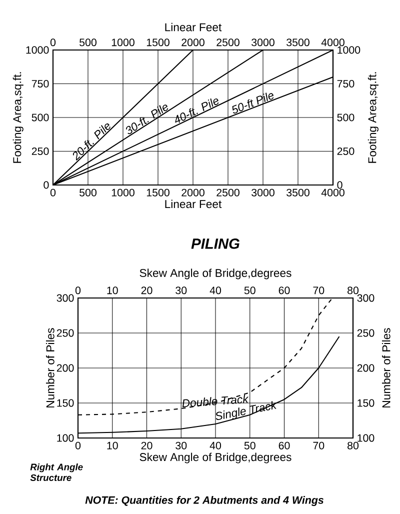 The width and height of the screenshot is (400, 514). Describe the element at coordinates (181, 446) in the screenshot. I see `x2-tick-label: 30` at that location.